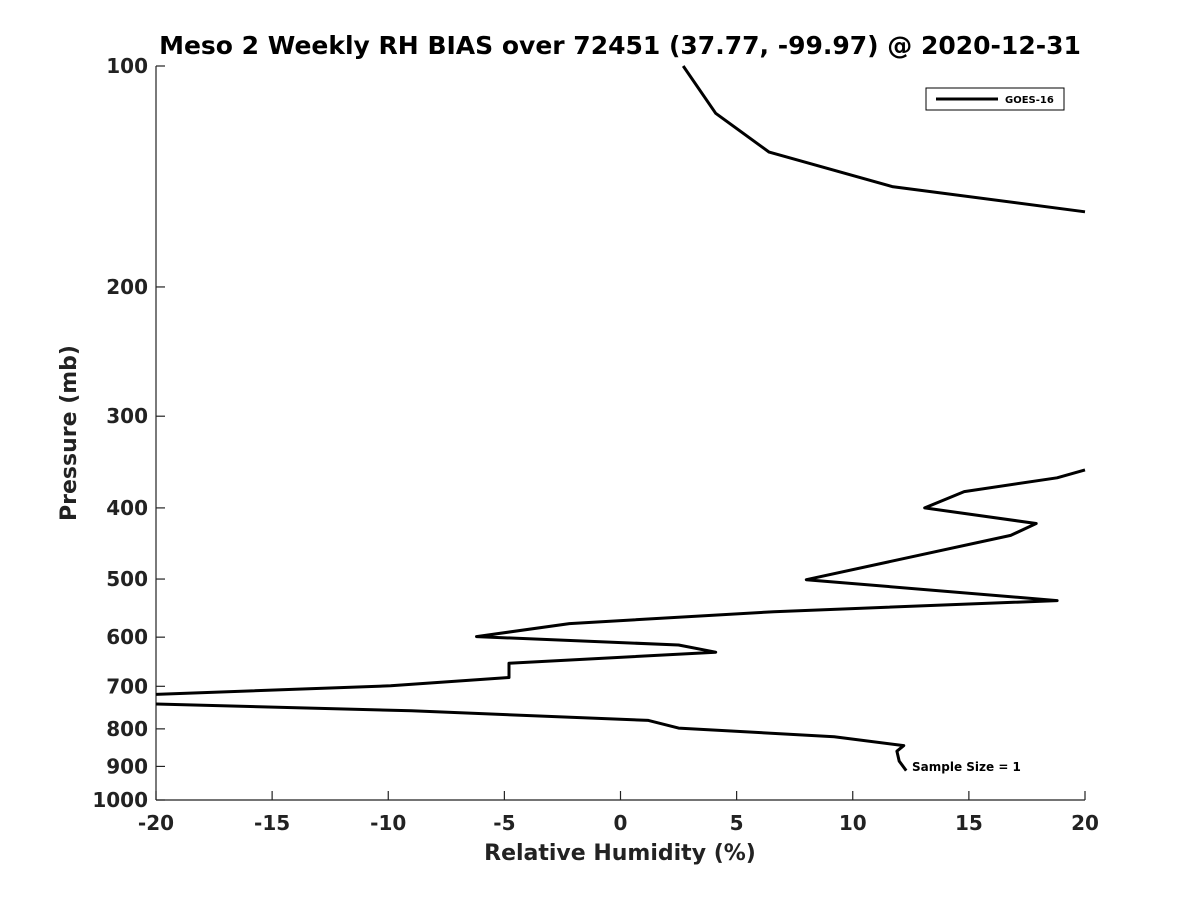 The width and height of the screenshot is (1200, 900). I want to click on x-tick-label: 0, so click(621, 823).